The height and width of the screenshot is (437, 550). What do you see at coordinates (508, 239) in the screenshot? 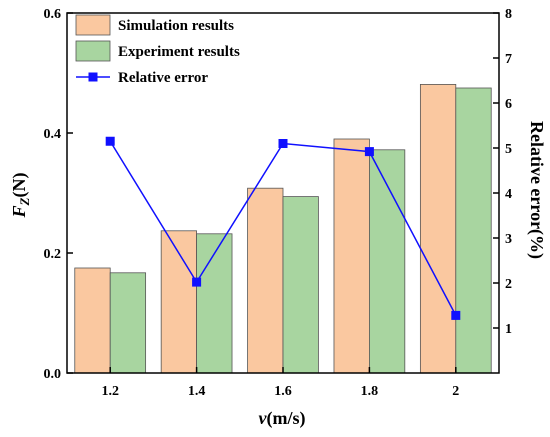
I see `y-right-tick-label: 3` at bounding box center [508, 239].